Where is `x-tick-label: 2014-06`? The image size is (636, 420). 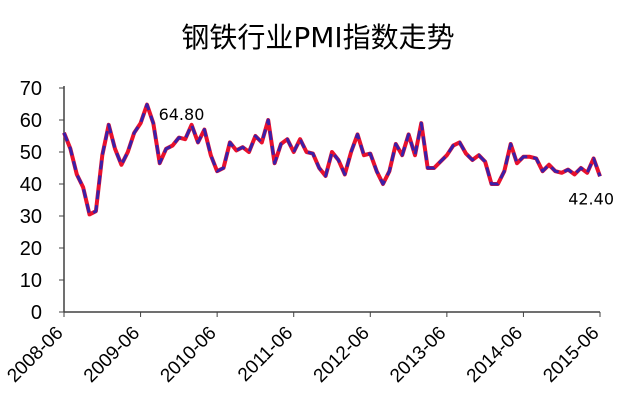
x-tick-label: 2014-06 is located at coordinates (495, 355).